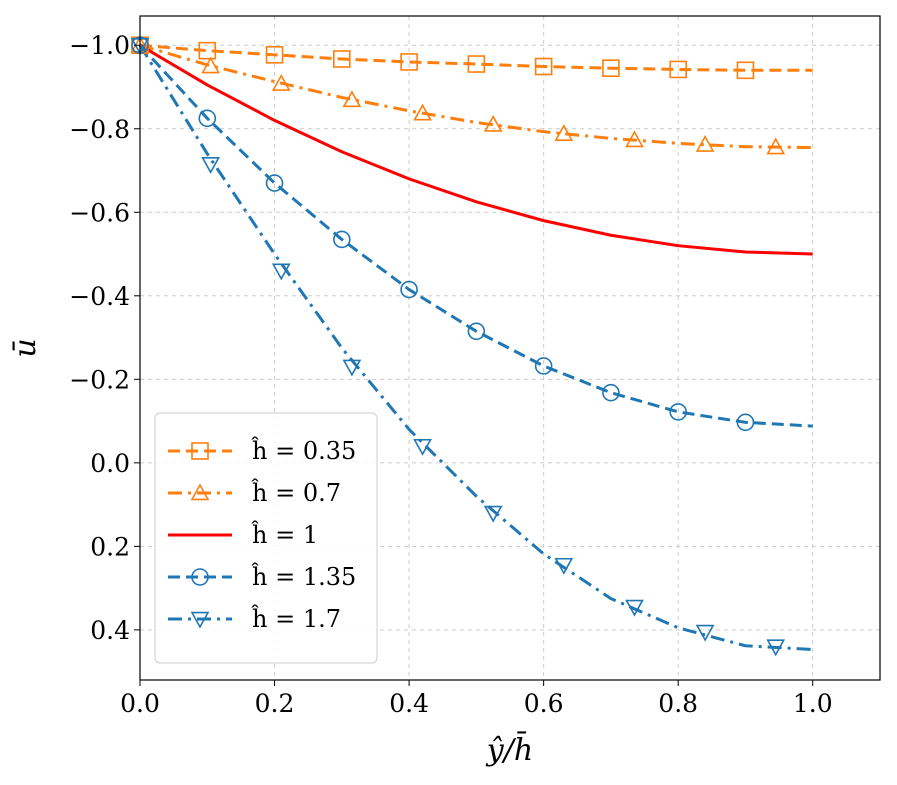  Describe the element at coordinates (813, 703) in the screenshot. I see `x-tick-label: 1.0` at that location.